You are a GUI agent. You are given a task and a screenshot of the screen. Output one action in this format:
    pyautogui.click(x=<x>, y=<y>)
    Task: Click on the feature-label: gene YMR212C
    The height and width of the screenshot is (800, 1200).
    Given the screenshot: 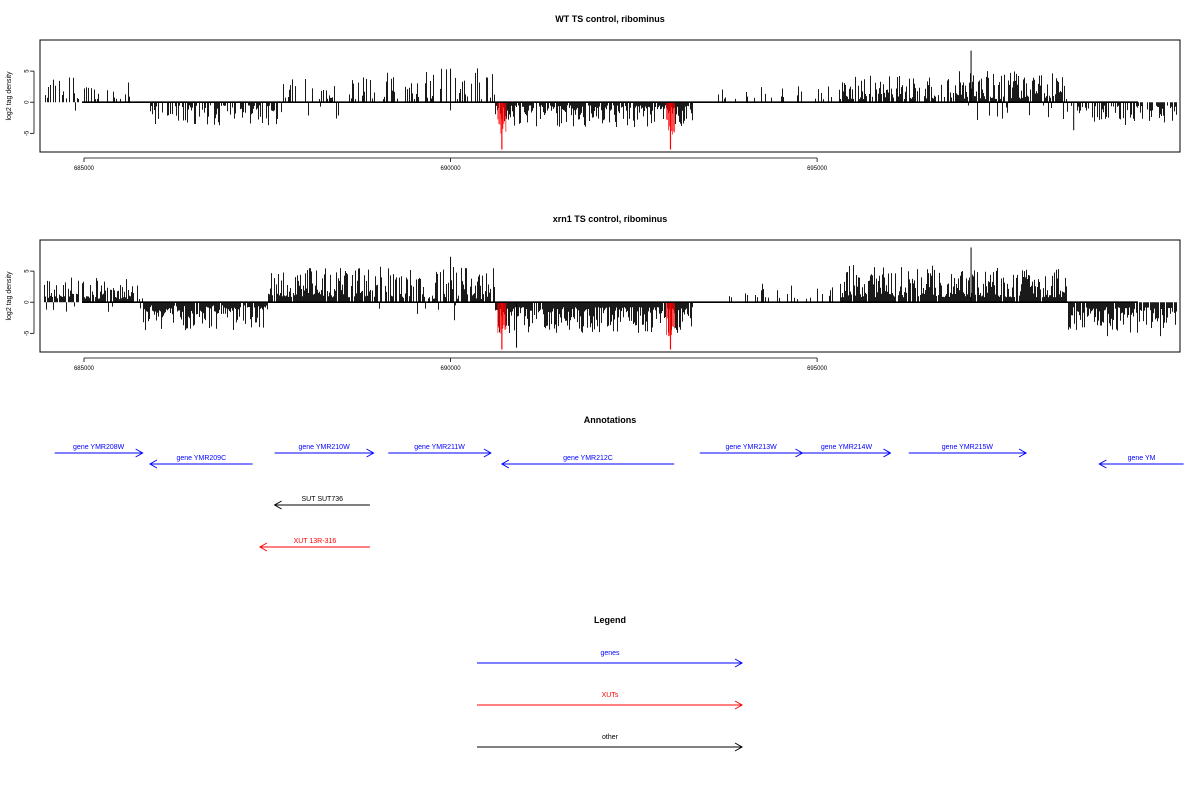 What is the action you would take?
    pyautogui.click(x=588, y=458)
    